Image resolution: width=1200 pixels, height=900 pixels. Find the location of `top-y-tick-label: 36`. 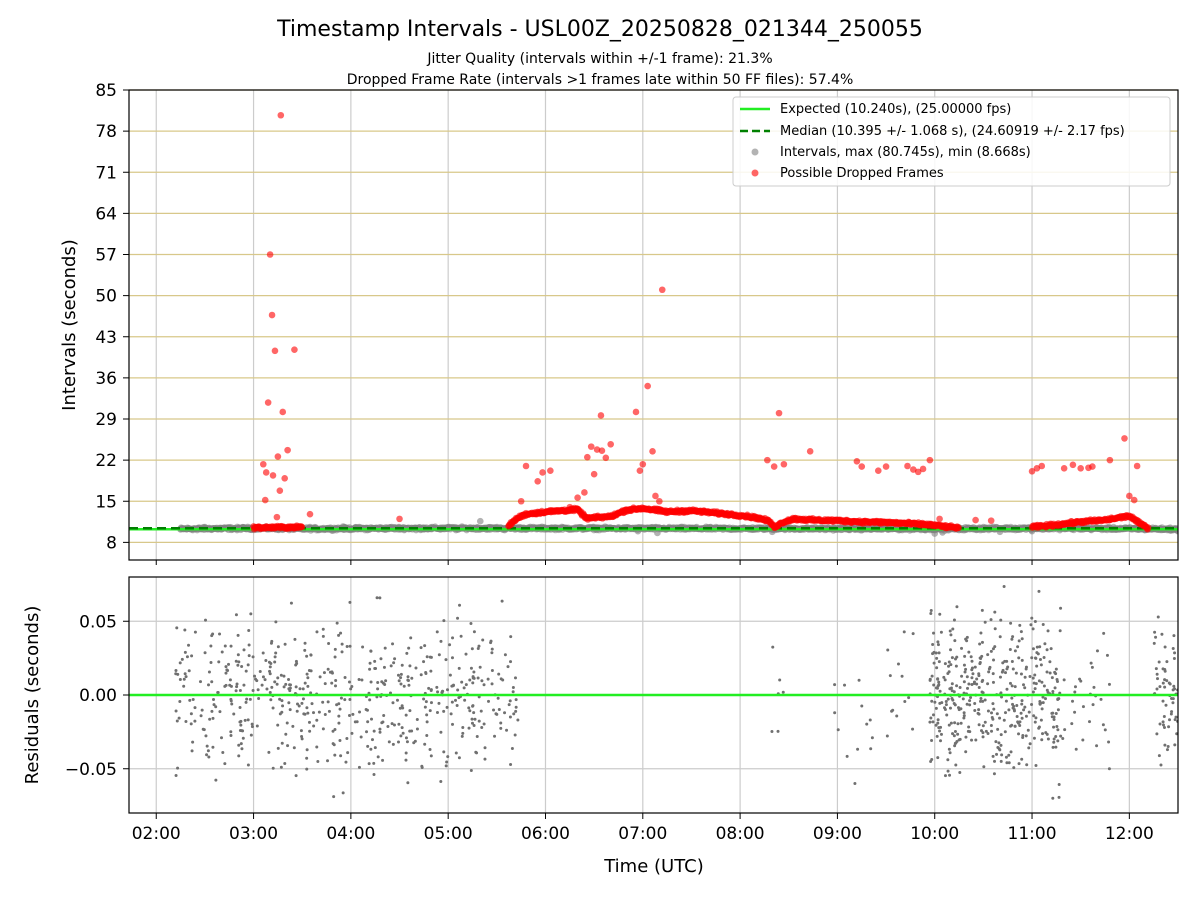

top-y-tick-label: 36 is located at coordinates (106, 379).